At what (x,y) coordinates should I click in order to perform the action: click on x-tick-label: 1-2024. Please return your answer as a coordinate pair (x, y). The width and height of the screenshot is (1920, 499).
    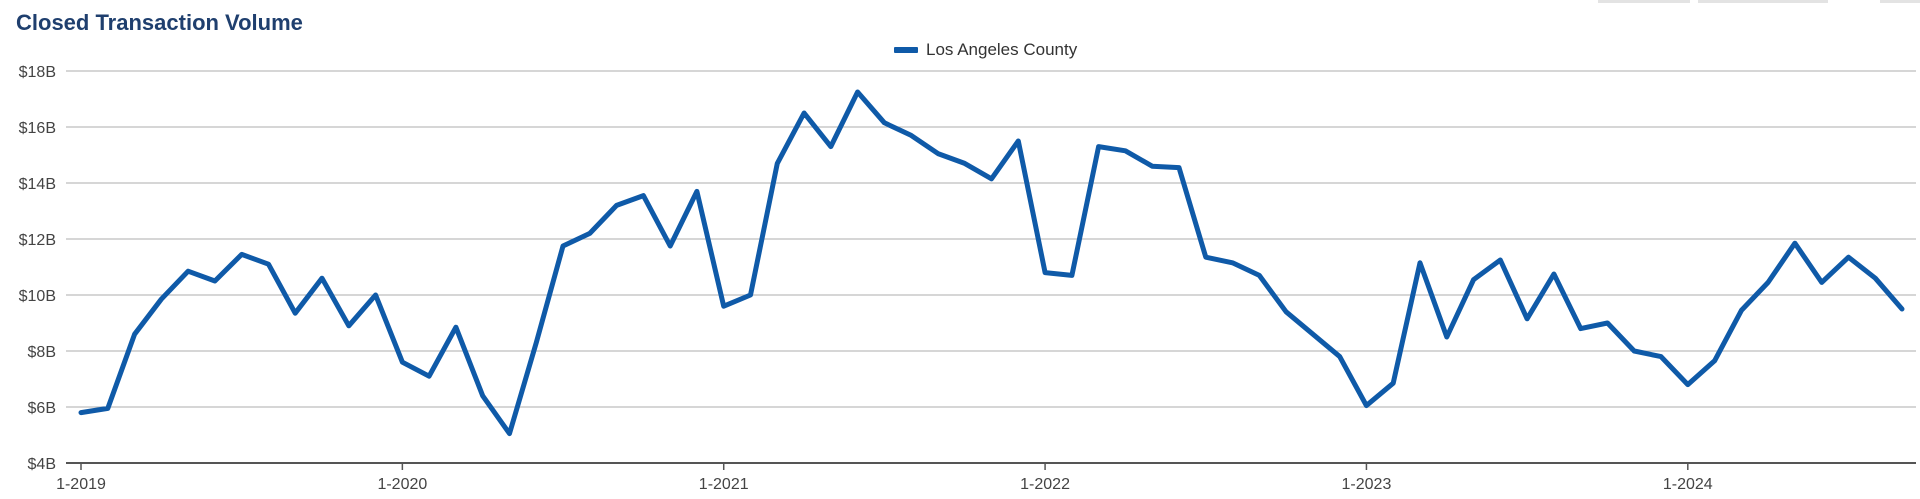
    Looking at the image, I should click on (1688, 484).